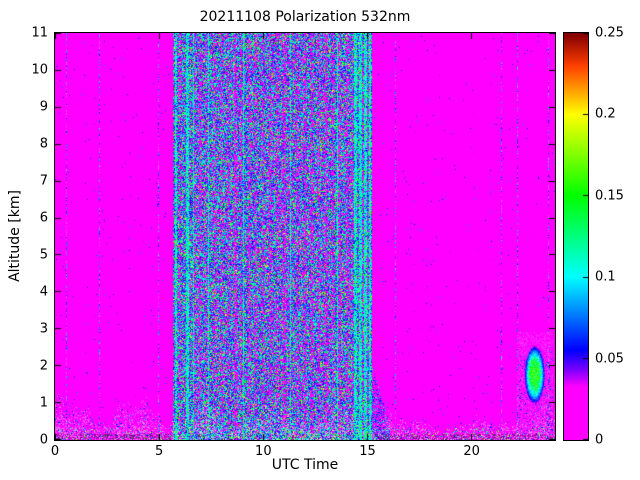 This screenshot has height=480, width=640. I want to click on y-tick-label: 4, so click(43, 292).